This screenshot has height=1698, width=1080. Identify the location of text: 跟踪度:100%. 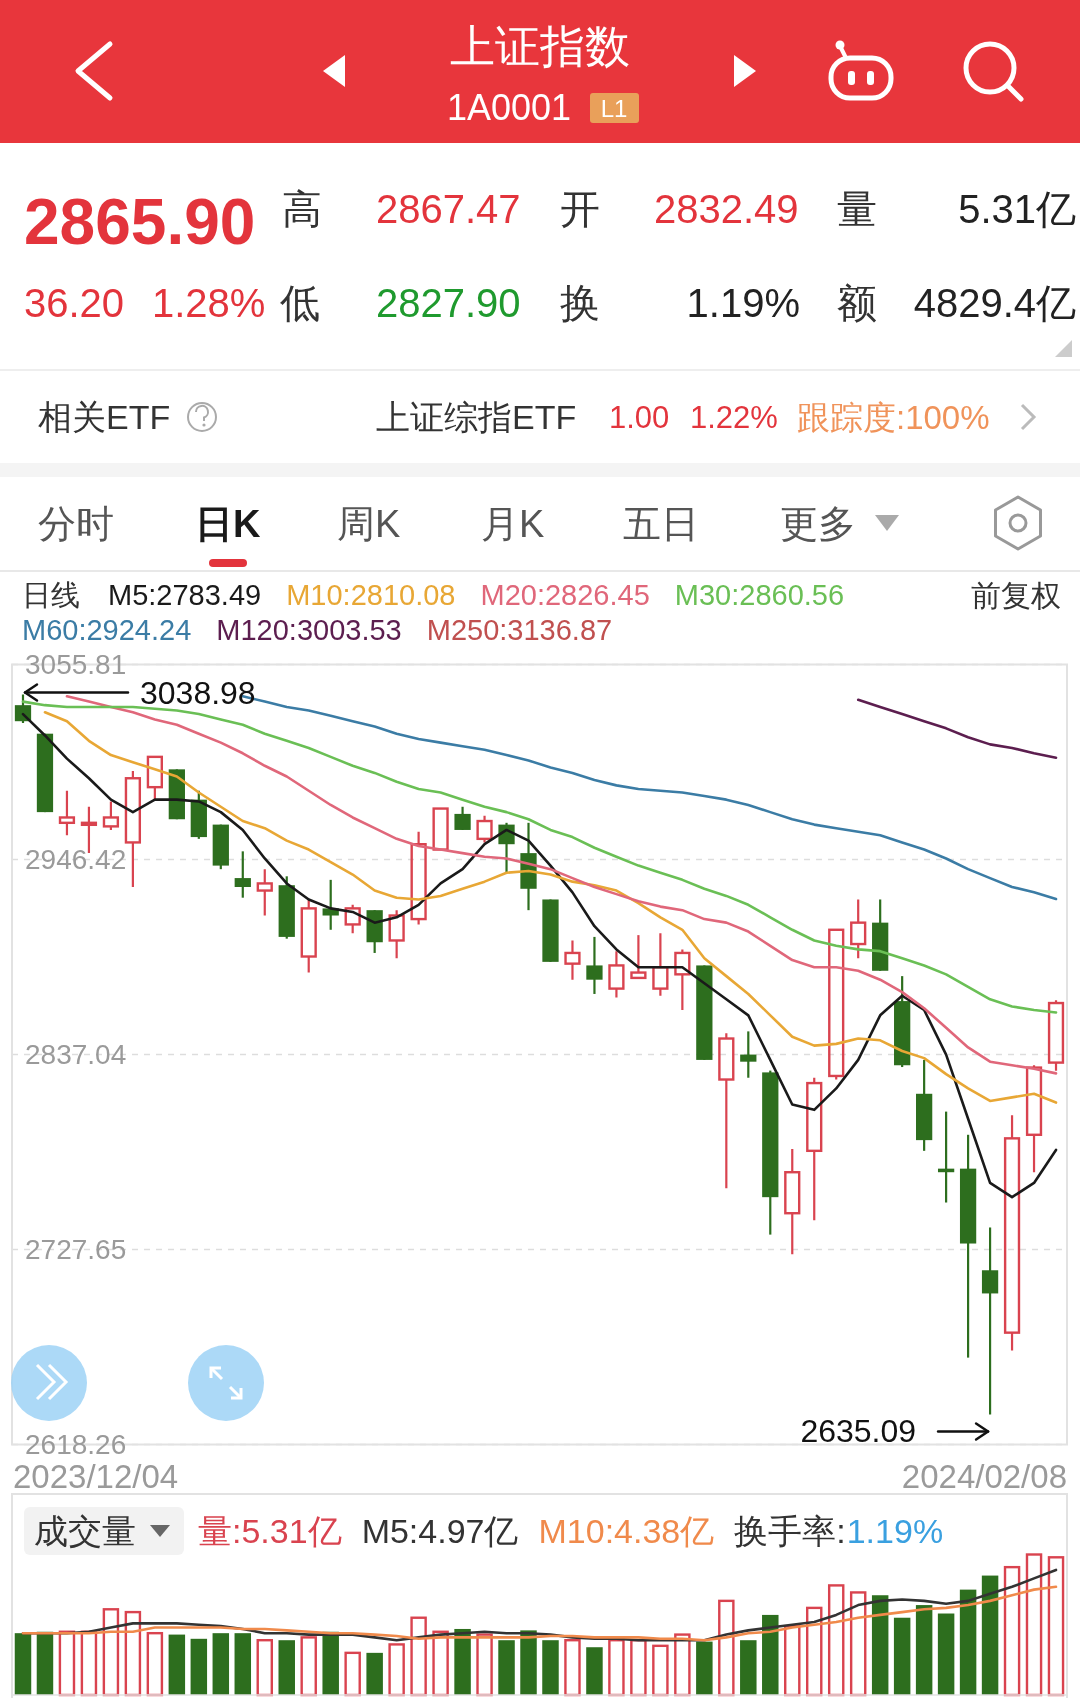
(893, 417).